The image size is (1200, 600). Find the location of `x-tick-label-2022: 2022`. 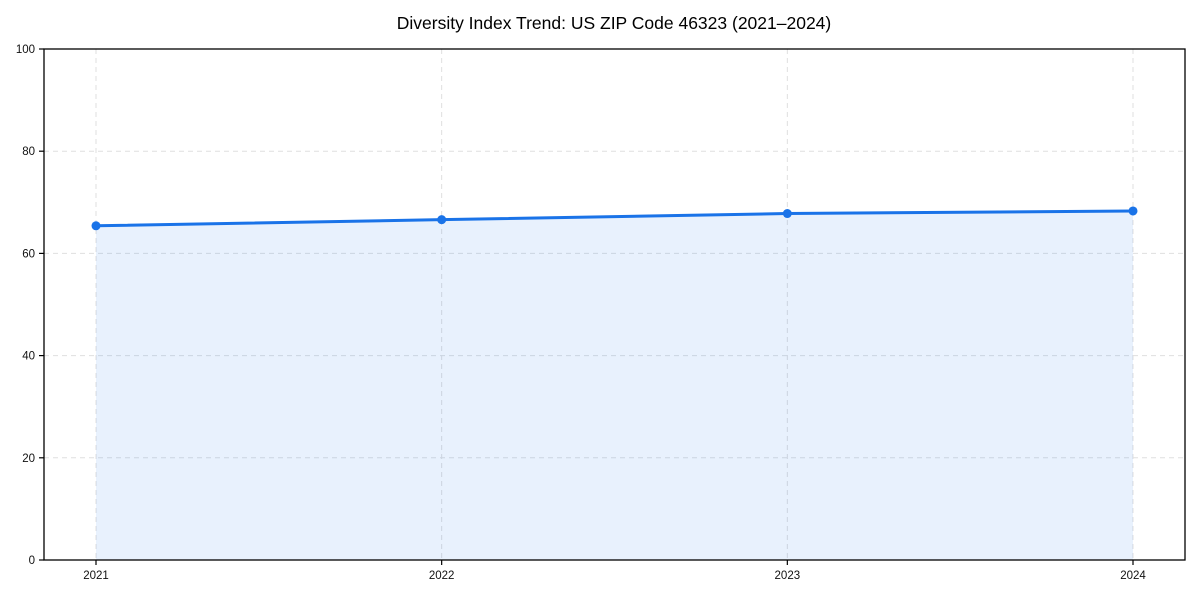

x-tick-label-2022: 2022 is located at coordinates (442, 576).